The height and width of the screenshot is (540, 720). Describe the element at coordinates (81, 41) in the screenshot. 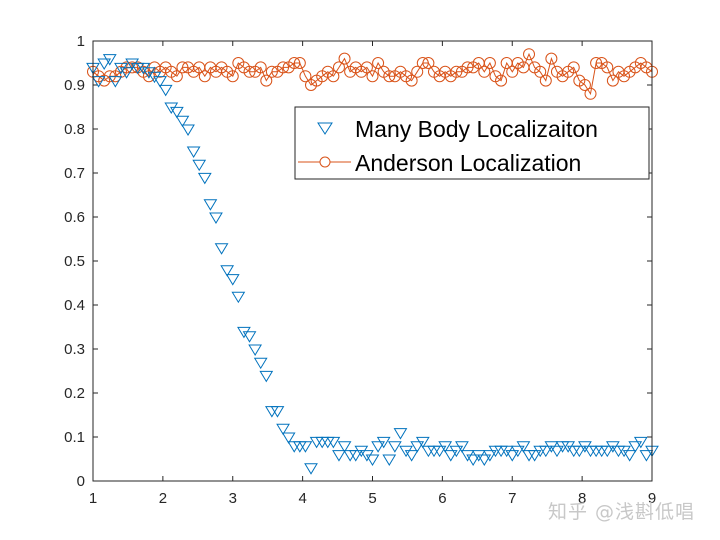

I see `y-tick-label: 1` at that location.